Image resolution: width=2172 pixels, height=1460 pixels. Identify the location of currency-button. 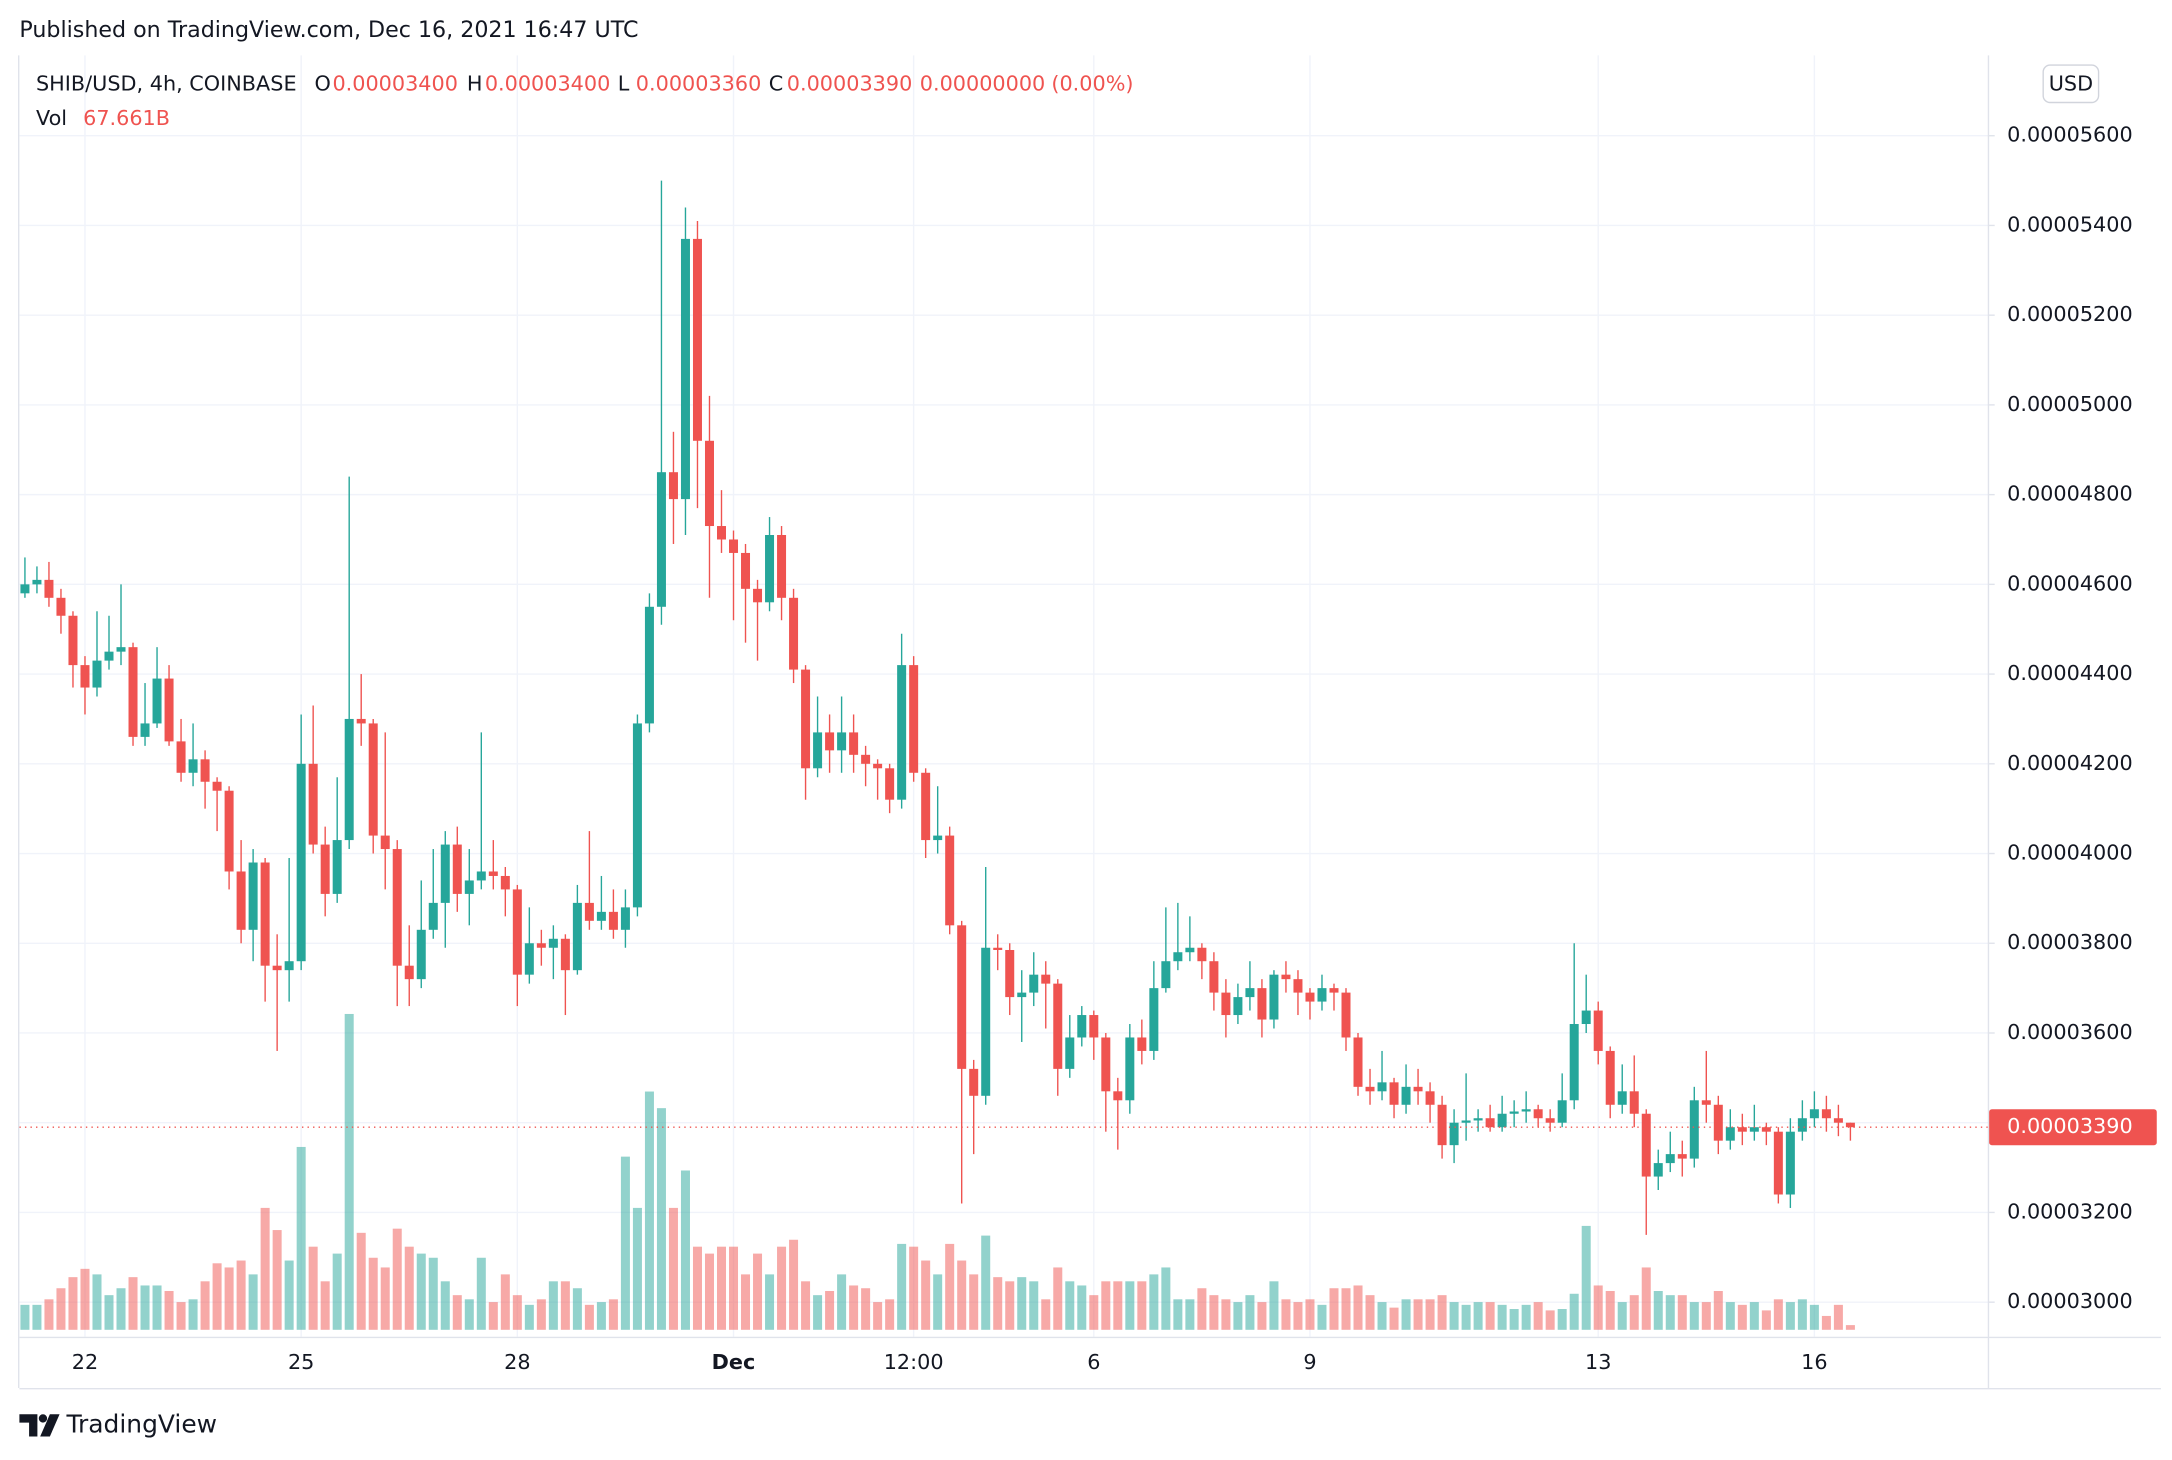
(2071, 84).